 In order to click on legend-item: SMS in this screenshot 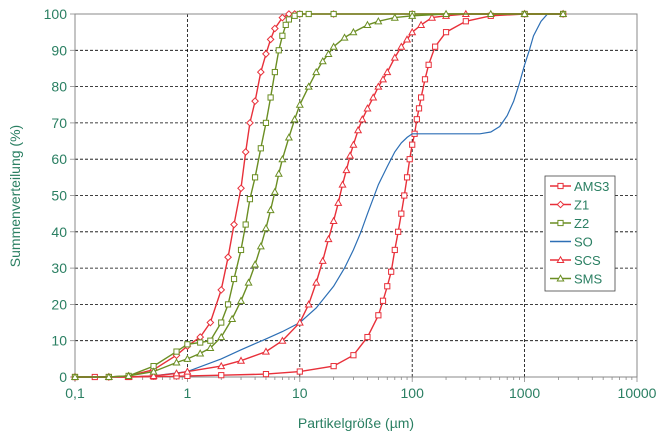, I will do `click(576, 279)`.